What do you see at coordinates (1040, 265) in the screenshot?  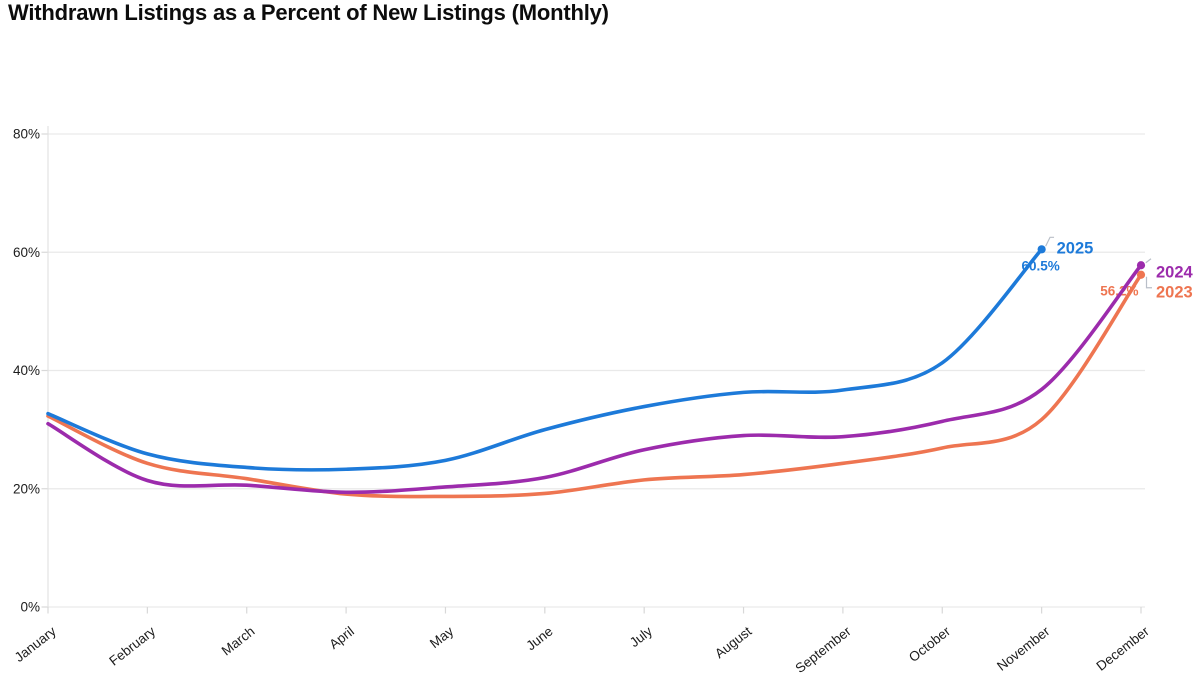 I see `series-value-label-2025: 60.5%` at bounding box center [1040, 265].